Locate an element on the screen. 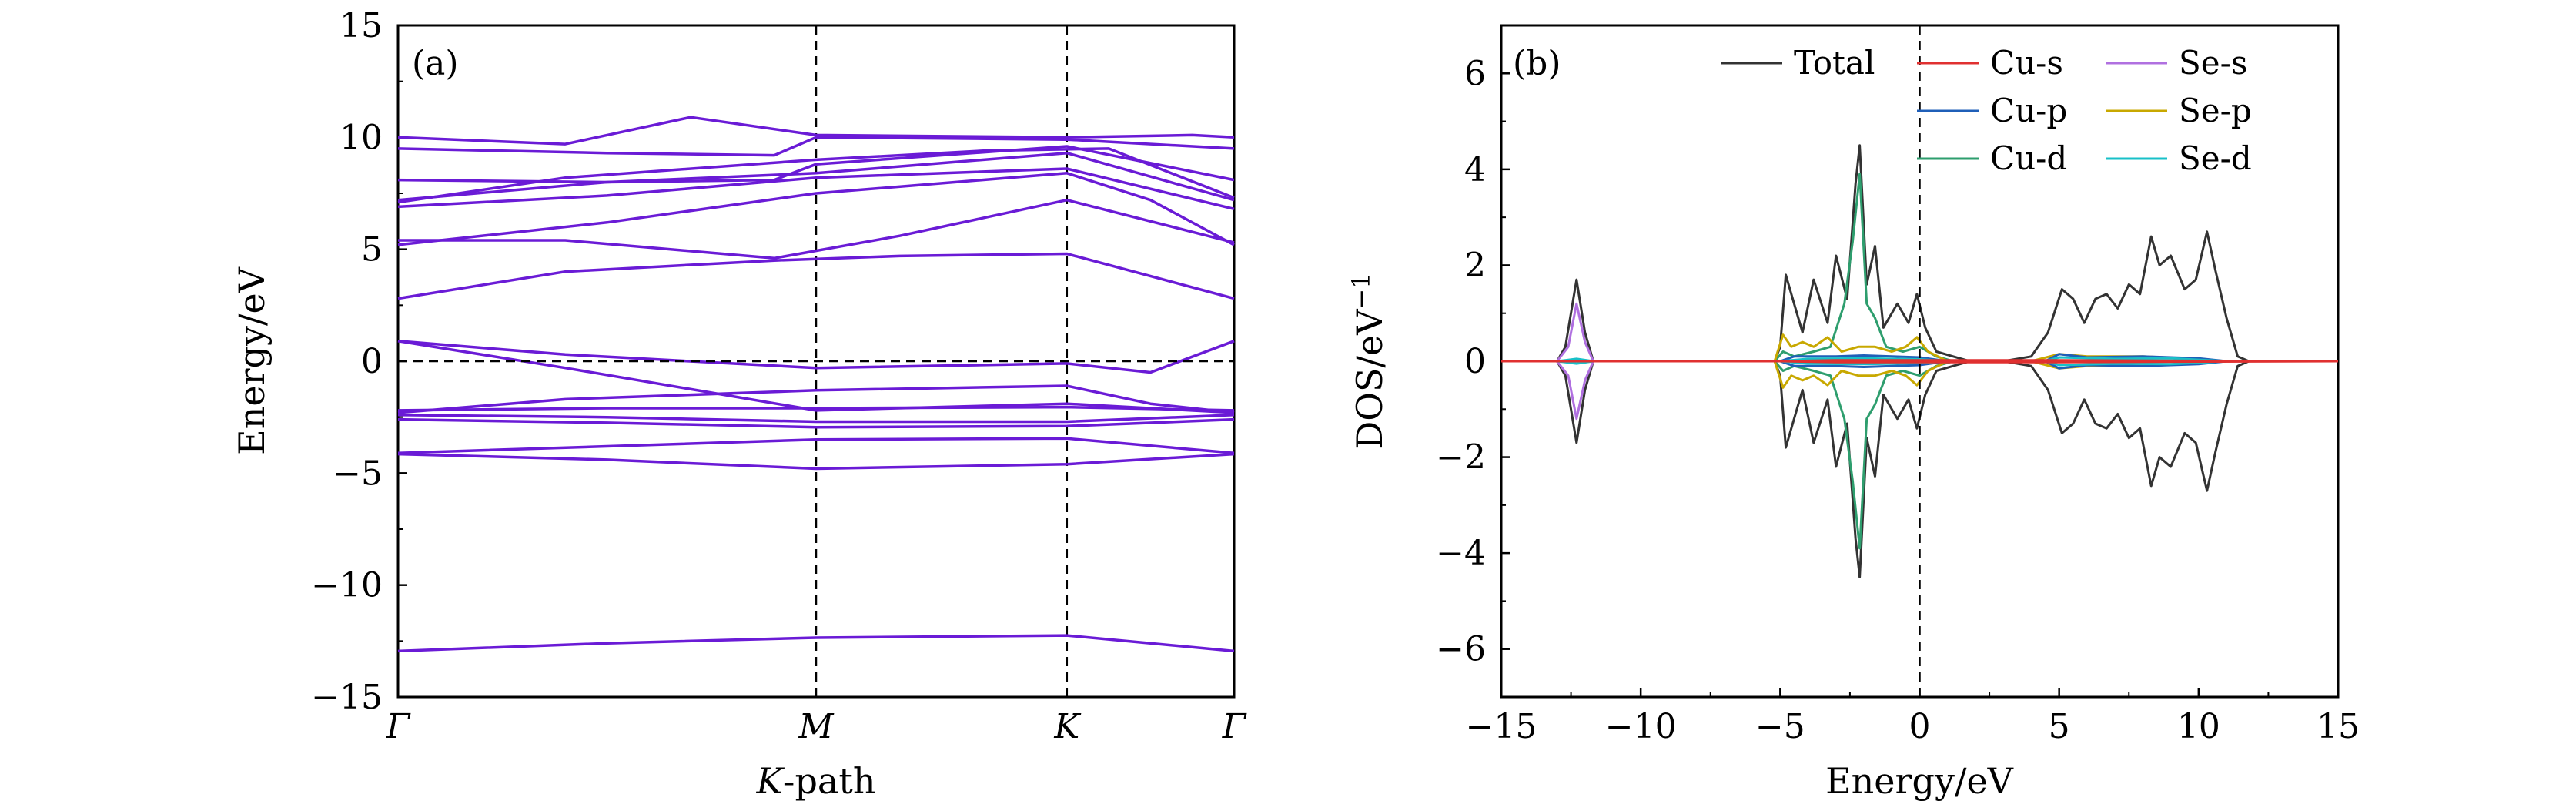 Image resolution: width=2576 pixels, height=811 pixels. y-tick-label: −15 is located at coordinates (347, 697).